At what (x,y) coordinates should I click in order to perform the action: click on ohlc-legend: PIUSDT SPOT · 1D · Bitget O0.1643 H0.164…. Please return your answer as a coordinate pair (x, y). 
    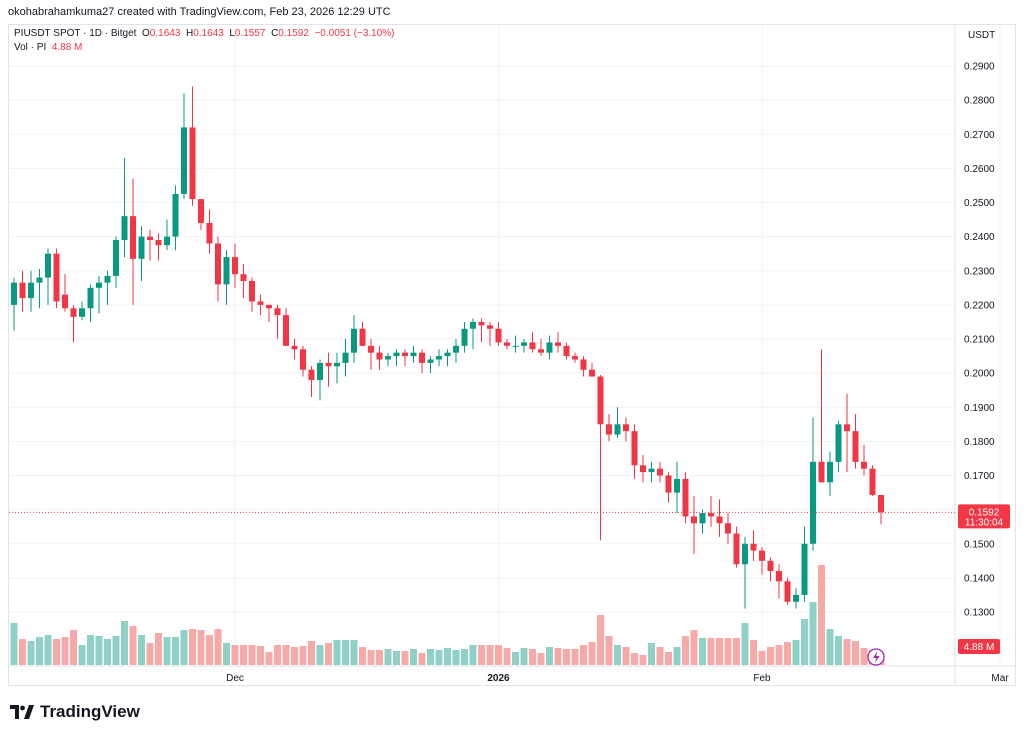
    Looking at the image, I should click on (204, 33).